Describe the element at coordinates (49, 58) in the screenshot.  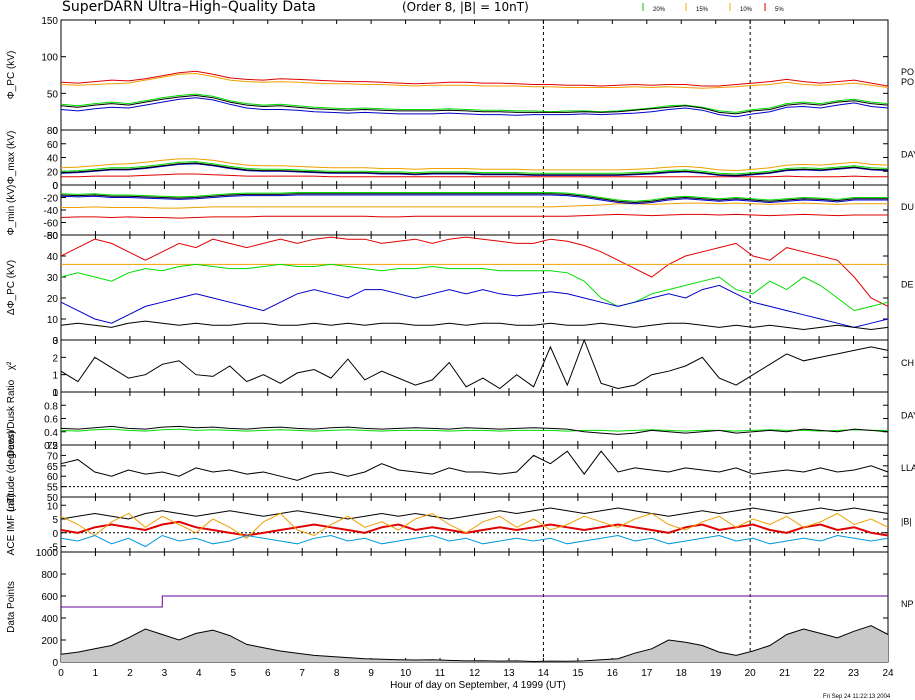
I see `y-tick-label: 100` at that location.